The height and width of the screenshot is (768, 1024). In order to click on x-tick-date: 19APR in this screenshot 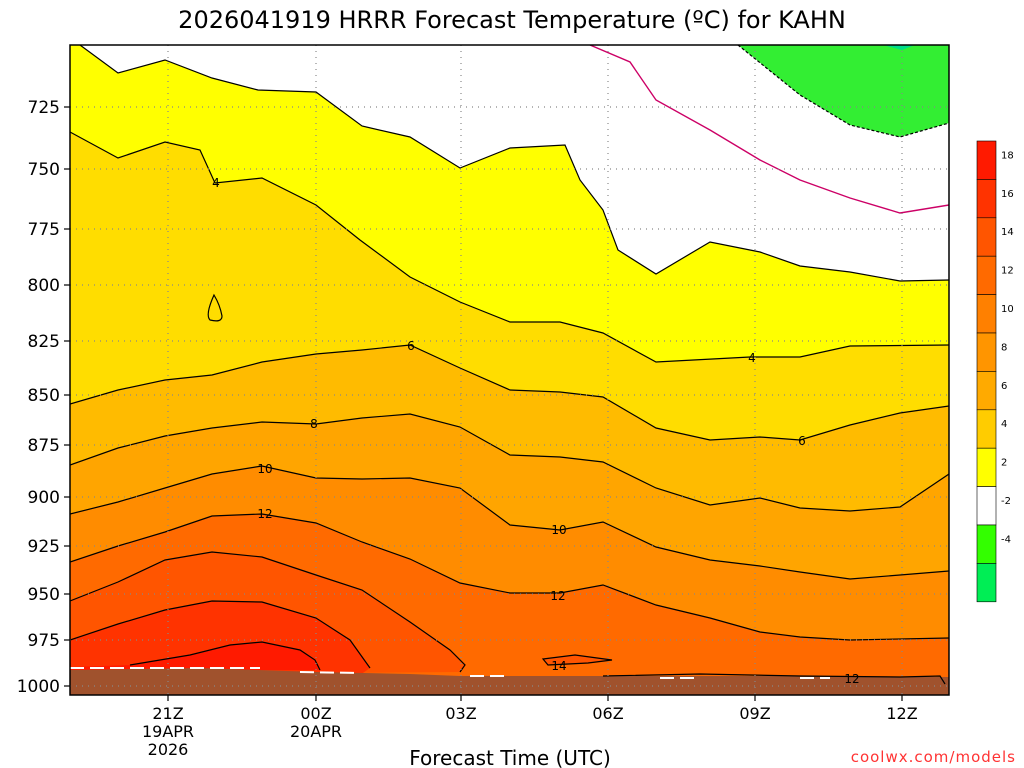, I will do `click(168, 731)`.